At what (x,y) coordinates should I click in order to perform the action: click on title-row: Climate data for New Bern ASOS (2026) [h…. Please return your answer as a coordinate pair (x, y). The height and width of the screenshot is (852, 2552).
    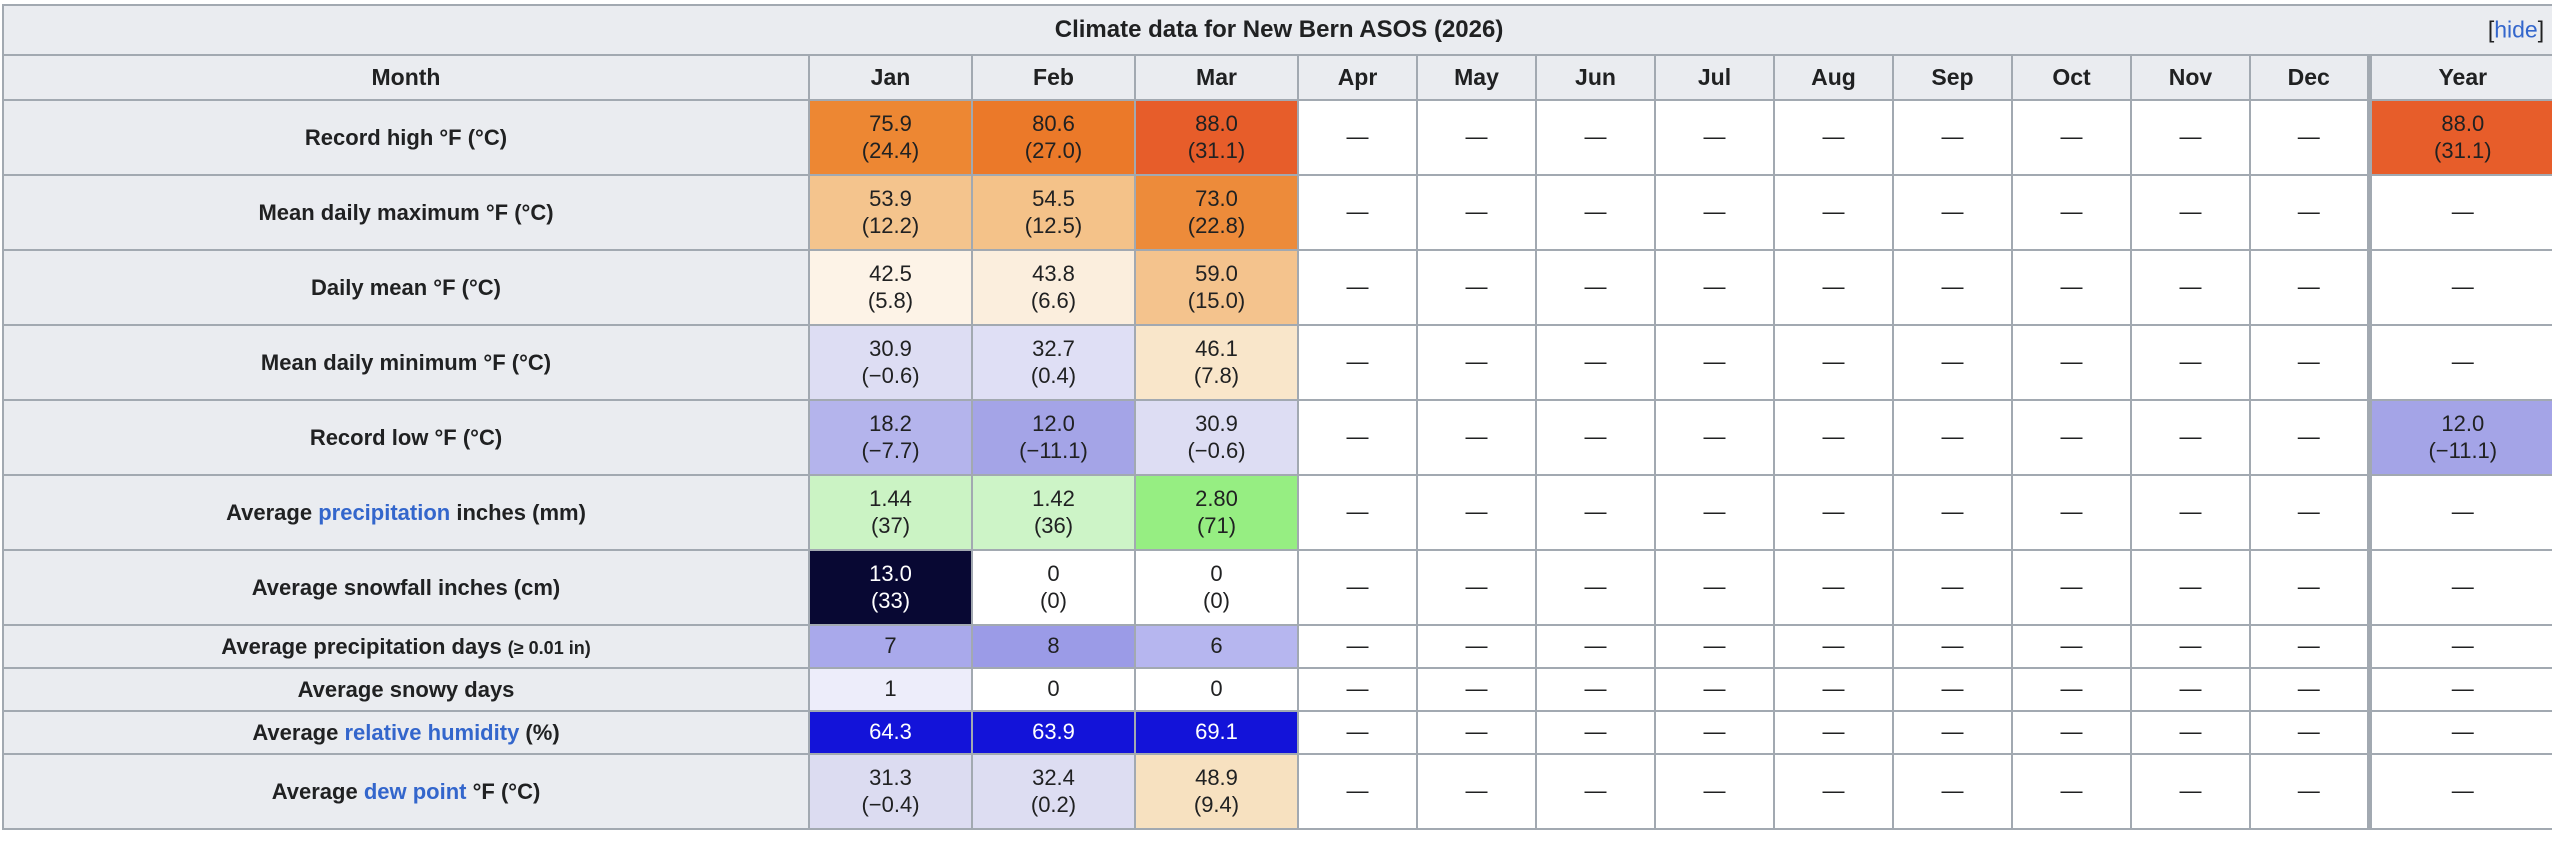
    Looking at the image, I should click on (1276, 30).